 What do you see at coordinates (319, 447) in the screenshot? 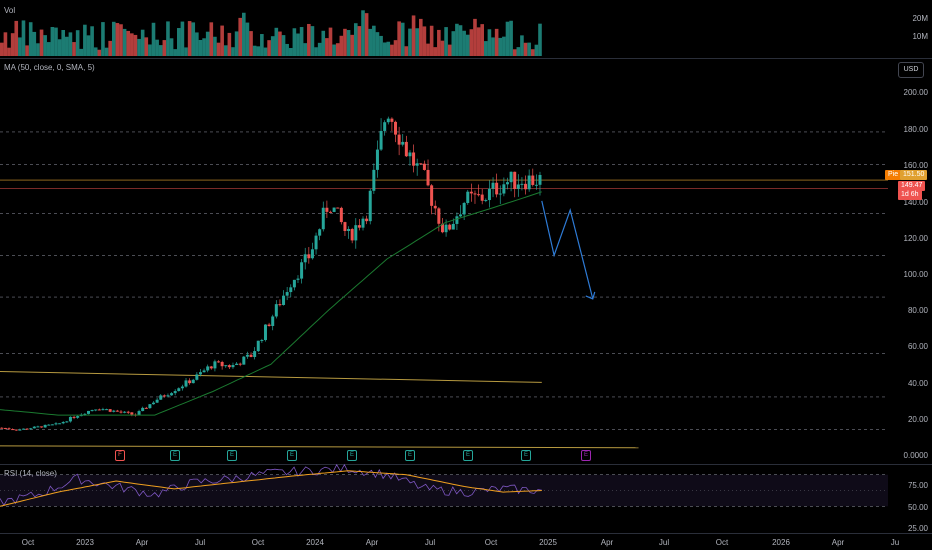
I see `trendline` at bounding box center [319, 447].